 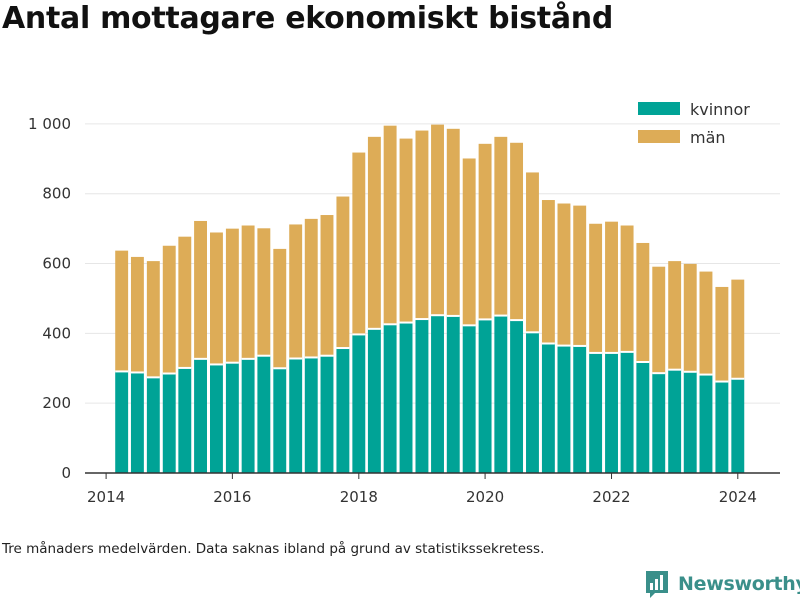 I want to click on legend-swatch-man, so click(x=659, y=136).